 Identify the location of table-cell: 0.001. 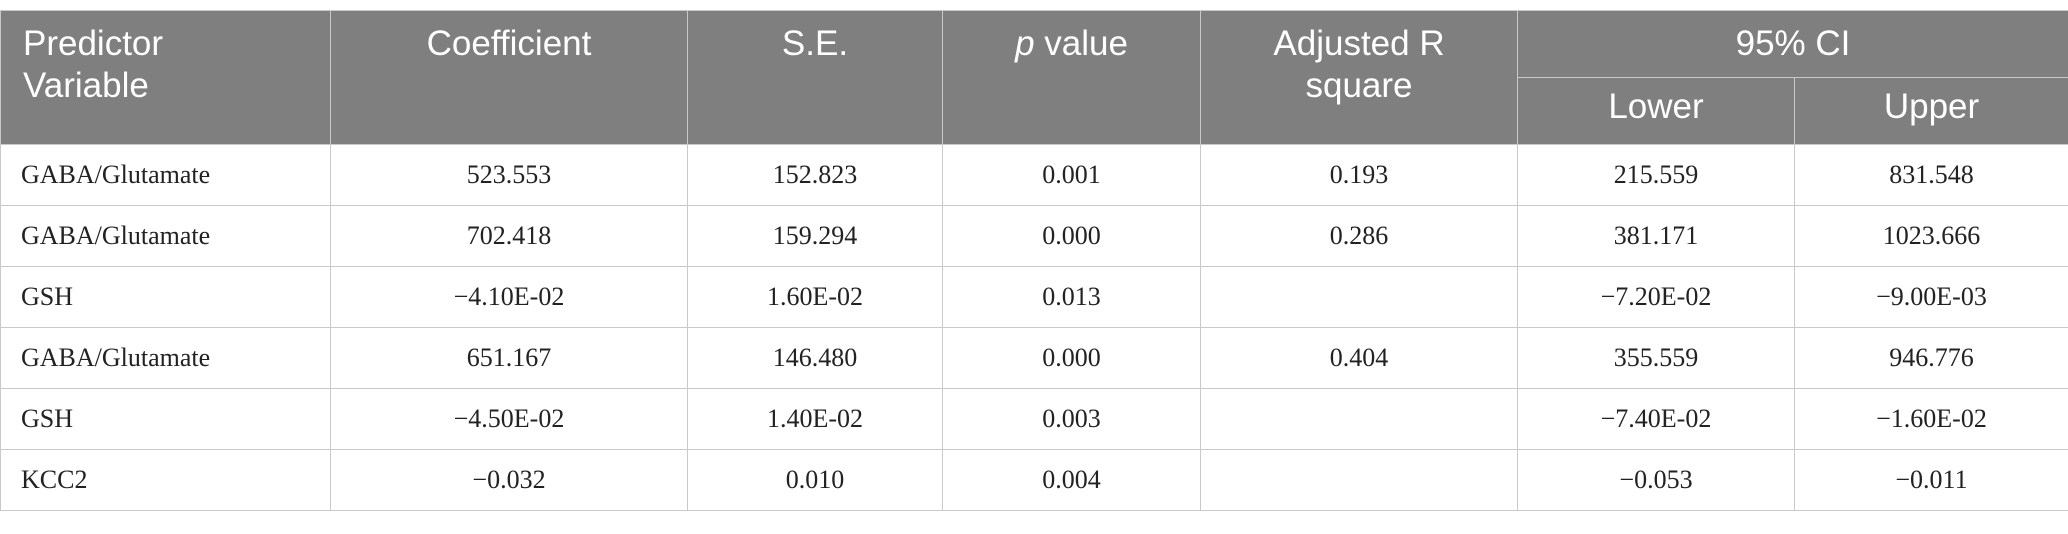
(1071, 175).